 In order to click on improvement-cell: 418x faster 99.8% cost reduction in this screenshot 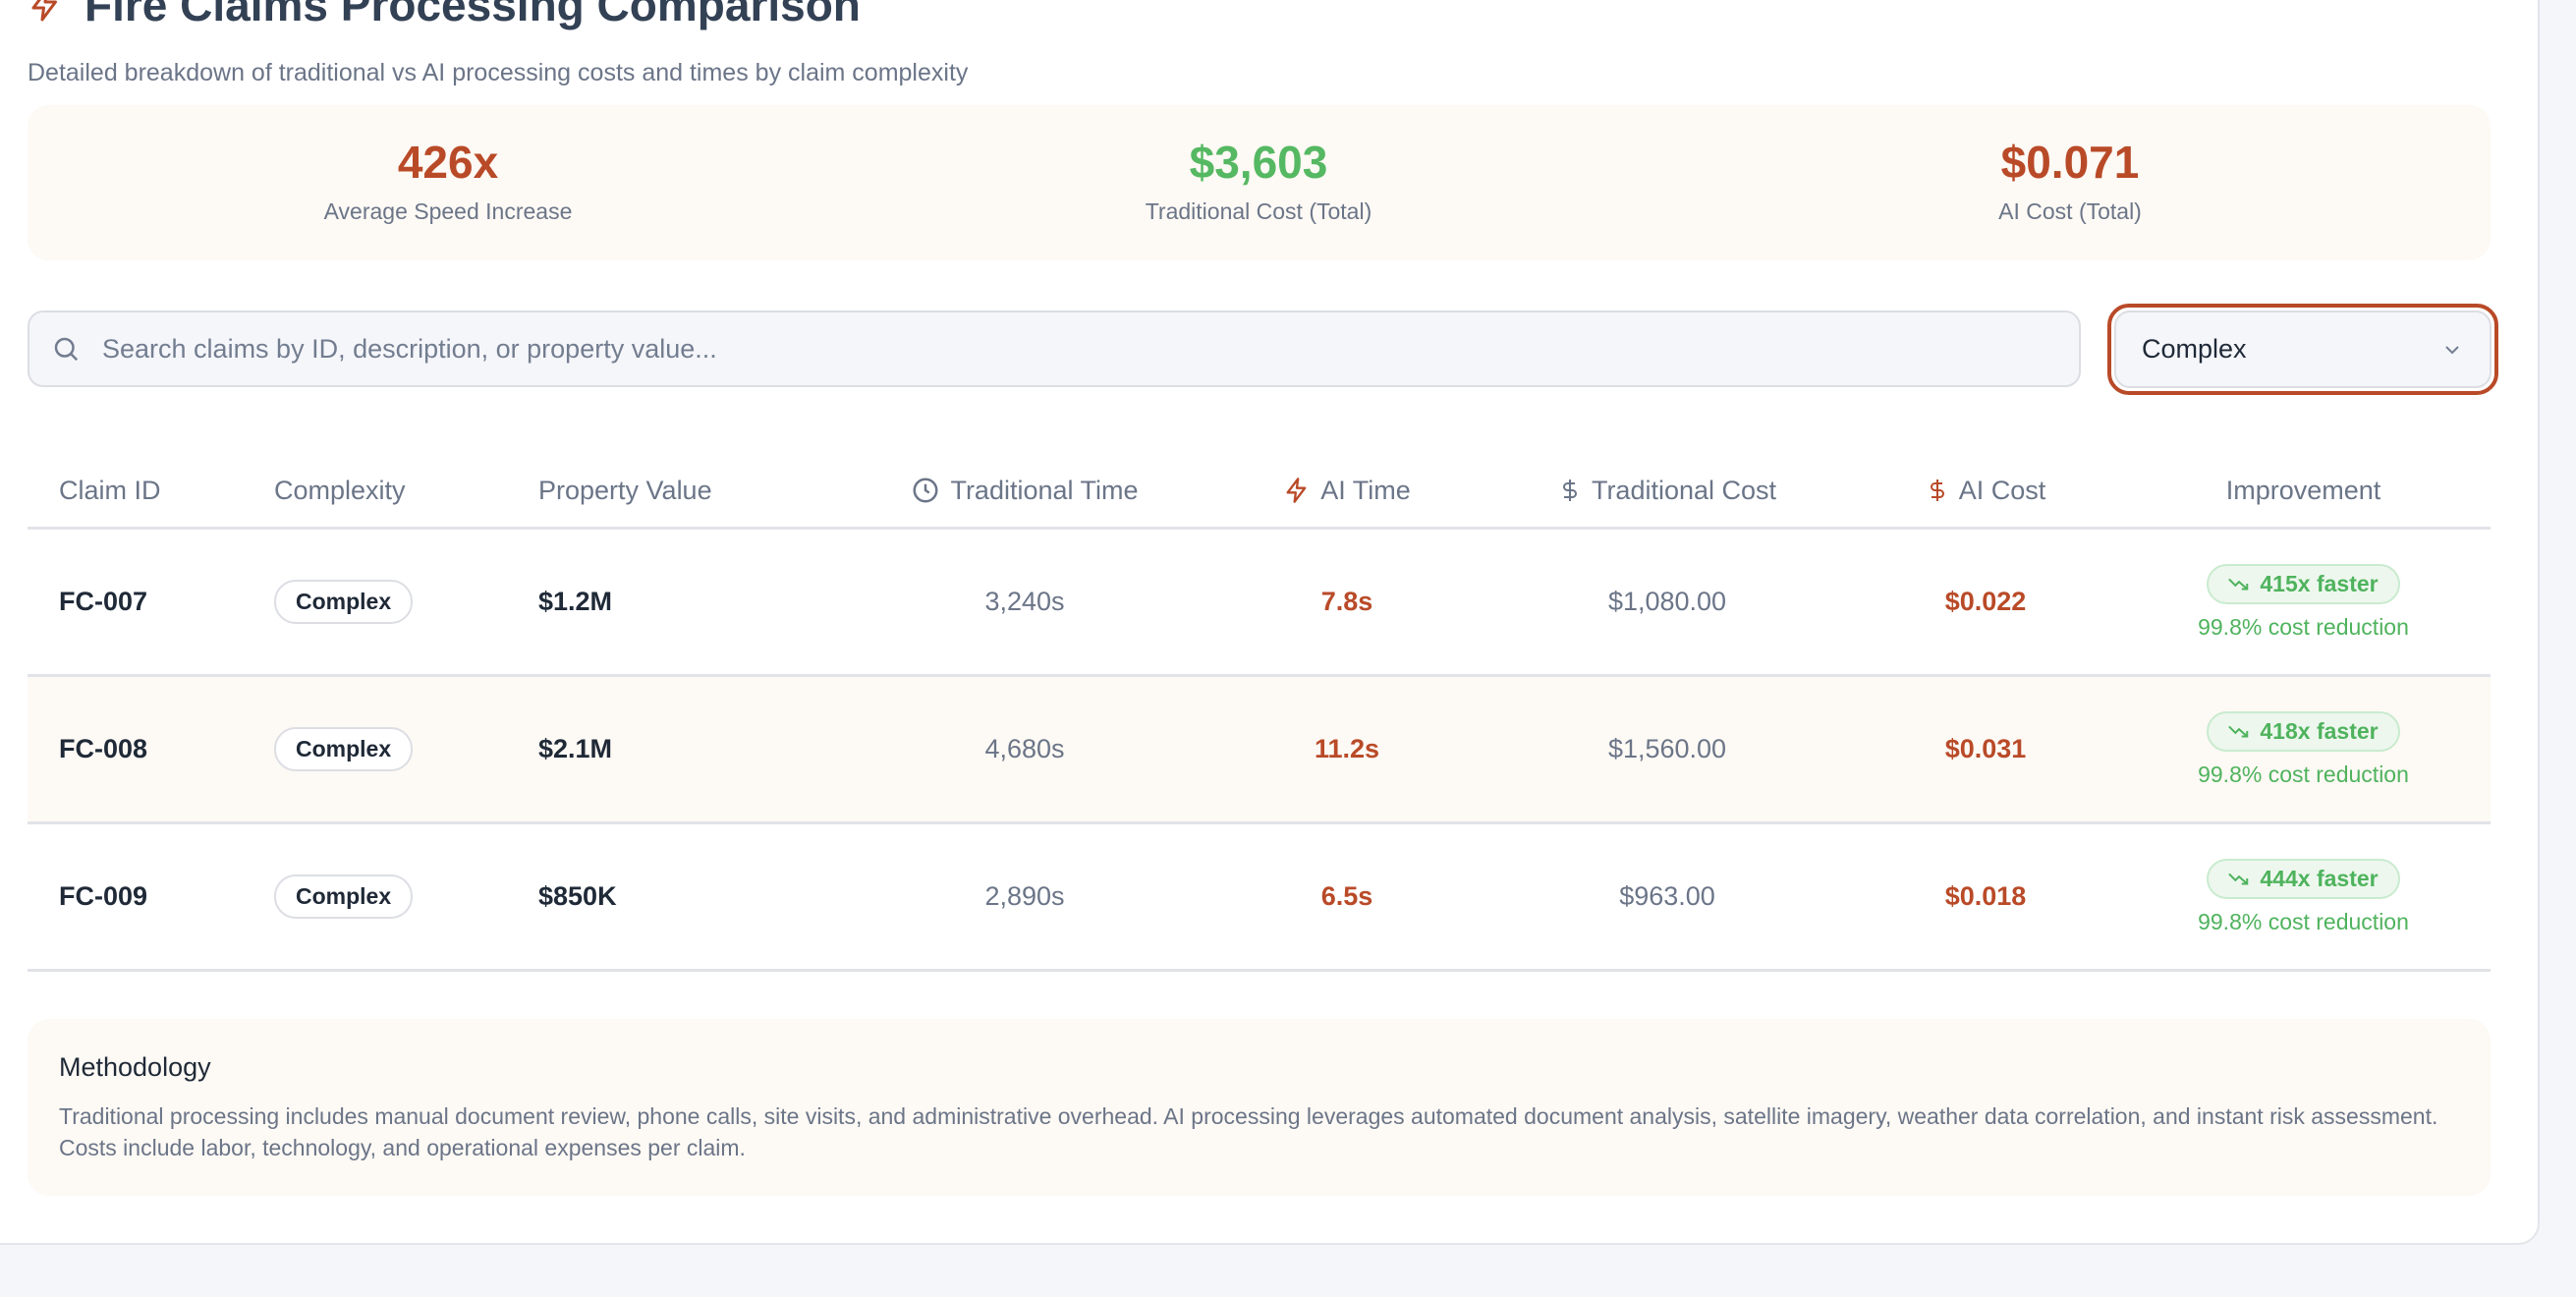, I will do `click(2303, 749)`.